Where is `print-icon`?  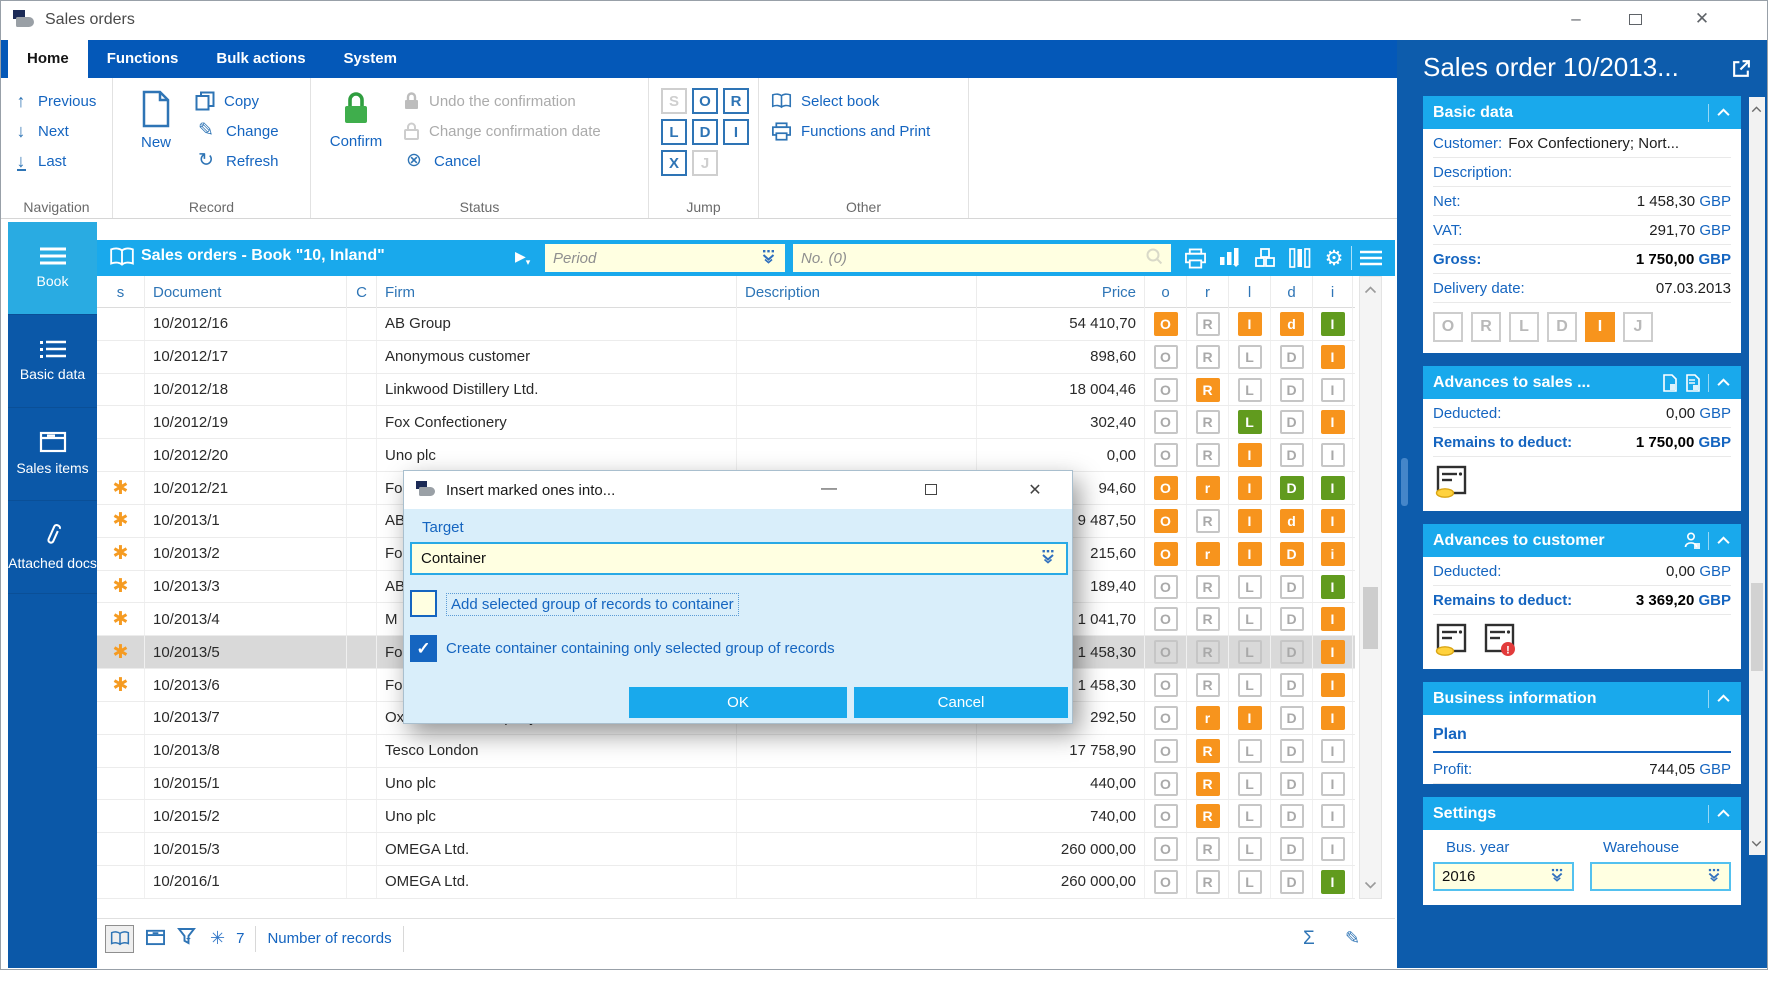
print-icon is located at coordinates (1195, 258).